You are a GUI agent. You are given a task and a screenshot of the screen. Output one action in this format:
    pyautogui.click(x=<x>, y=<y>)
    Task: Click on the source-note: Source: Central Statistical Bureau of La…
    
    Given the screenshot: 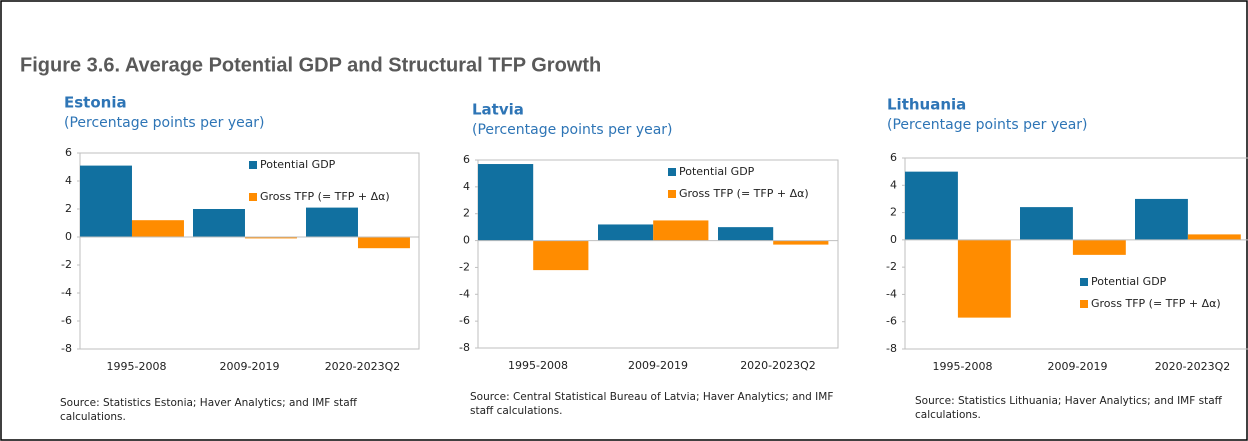 What is the action you would take?
    pyautogui.click(x=652, y=404)
    